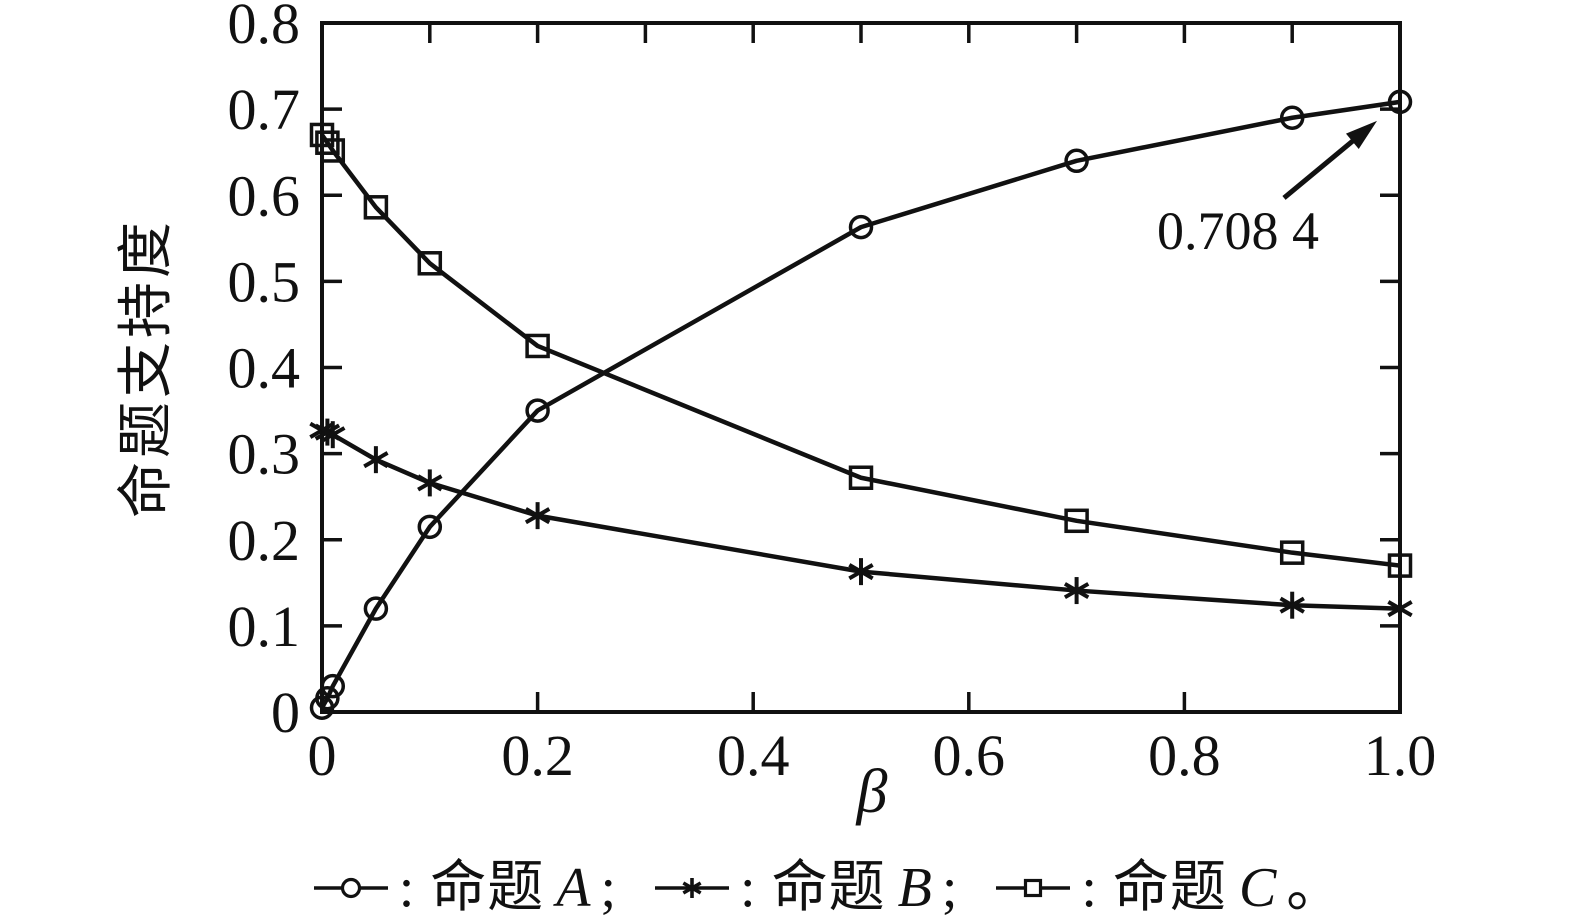  Describe the element at coordinates (872, 792) in the screenshot. I see `x-axis-title: β` at that location.